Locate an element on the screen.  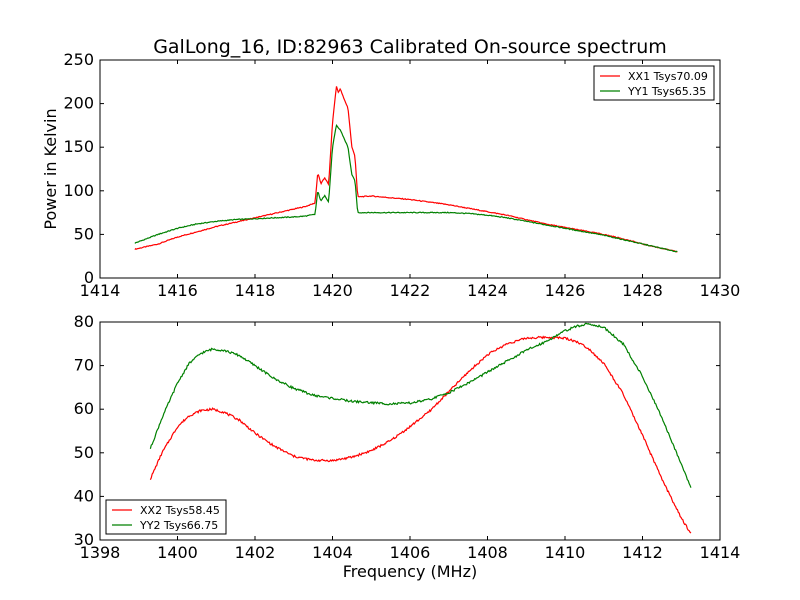
bottom-legend-label-1: XX2 Tsys58.45 is located at coordinates (180, 510).